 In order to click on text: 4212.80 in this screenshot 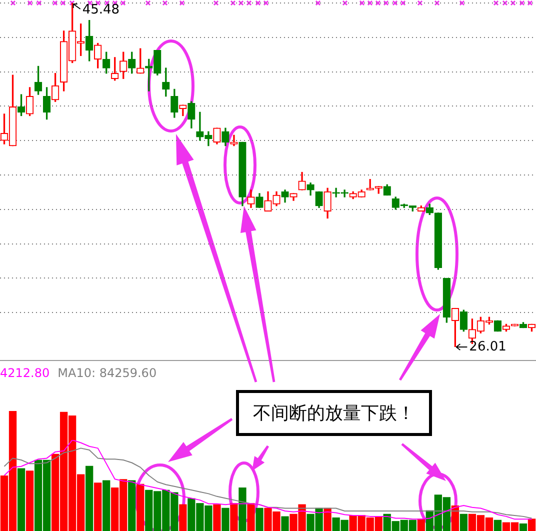, I will do `click(25, 373)`.